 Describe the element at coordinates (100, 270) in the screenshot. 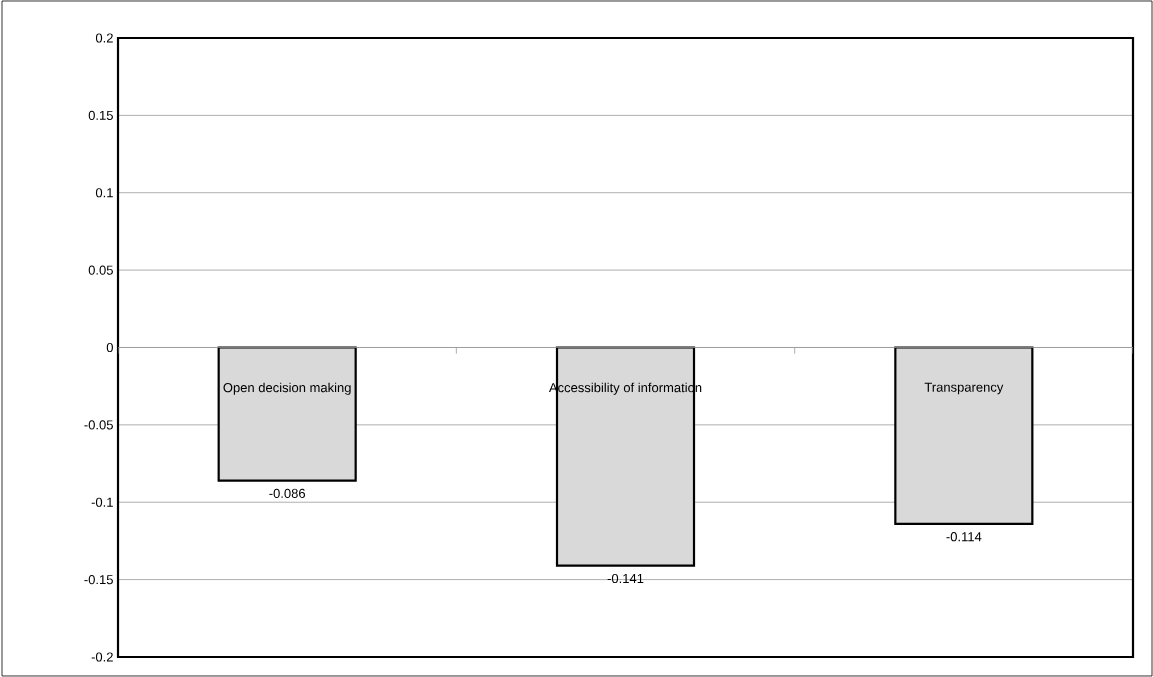

I see `y-tick-label: 0.05` at that location.